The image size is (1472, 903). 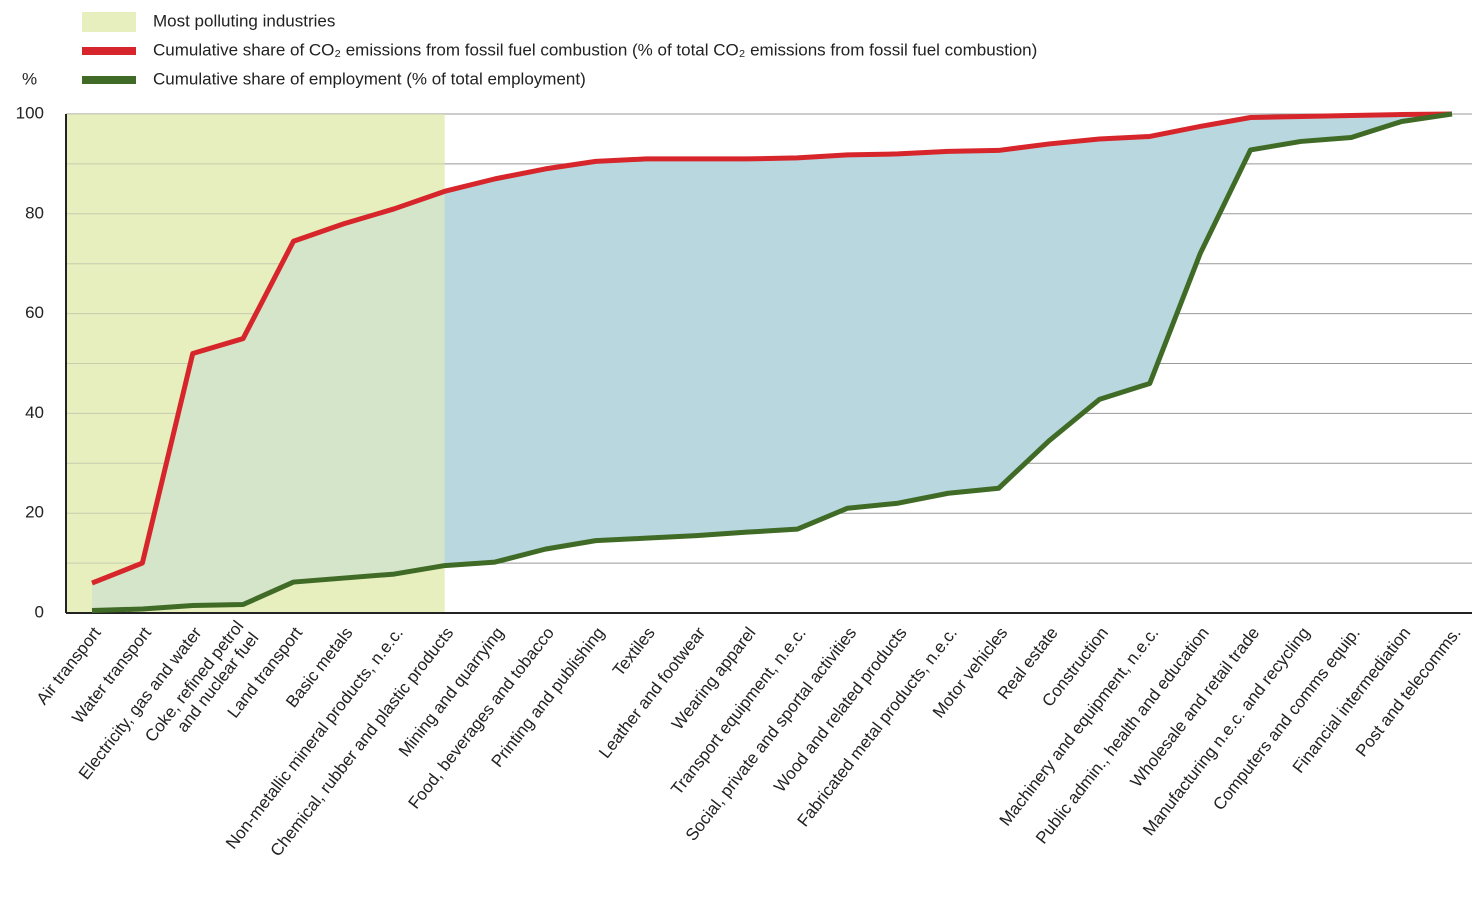 What do you see at coordinates (30, 112) in the screenshot?
I see `y-tick-label: 100` at bounding box center [30, 112].